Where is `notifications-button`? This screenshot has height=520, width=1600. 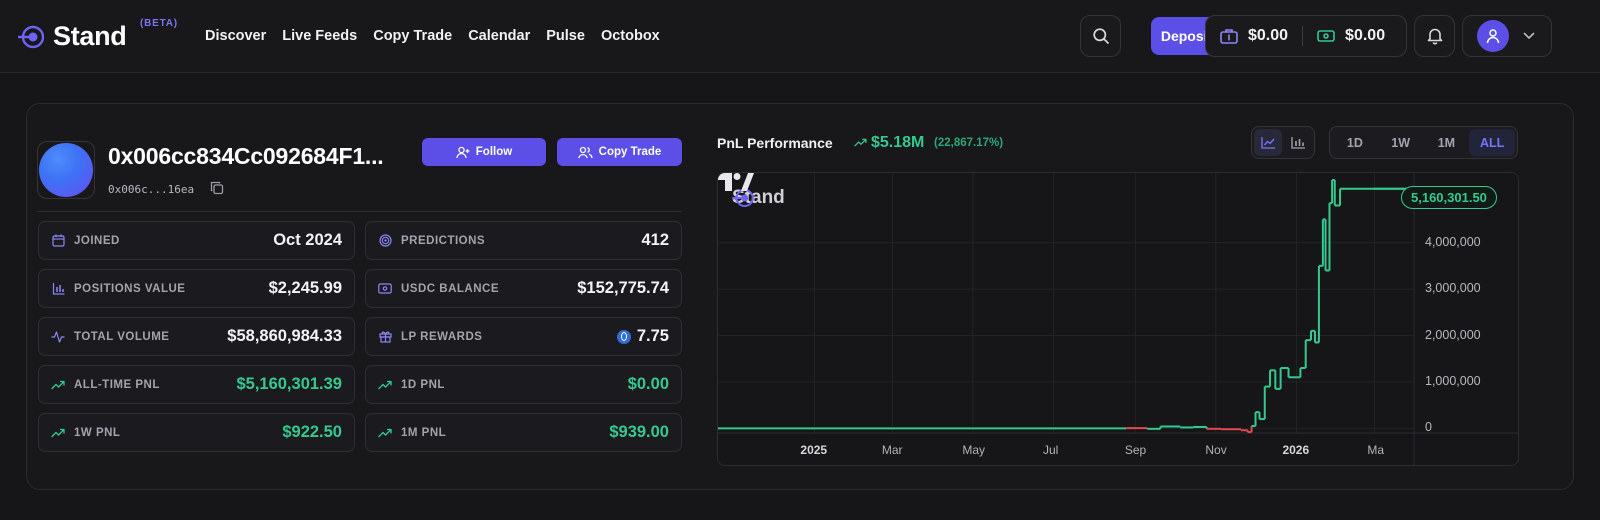
notifications-button is located at coordinates (1434, 36).